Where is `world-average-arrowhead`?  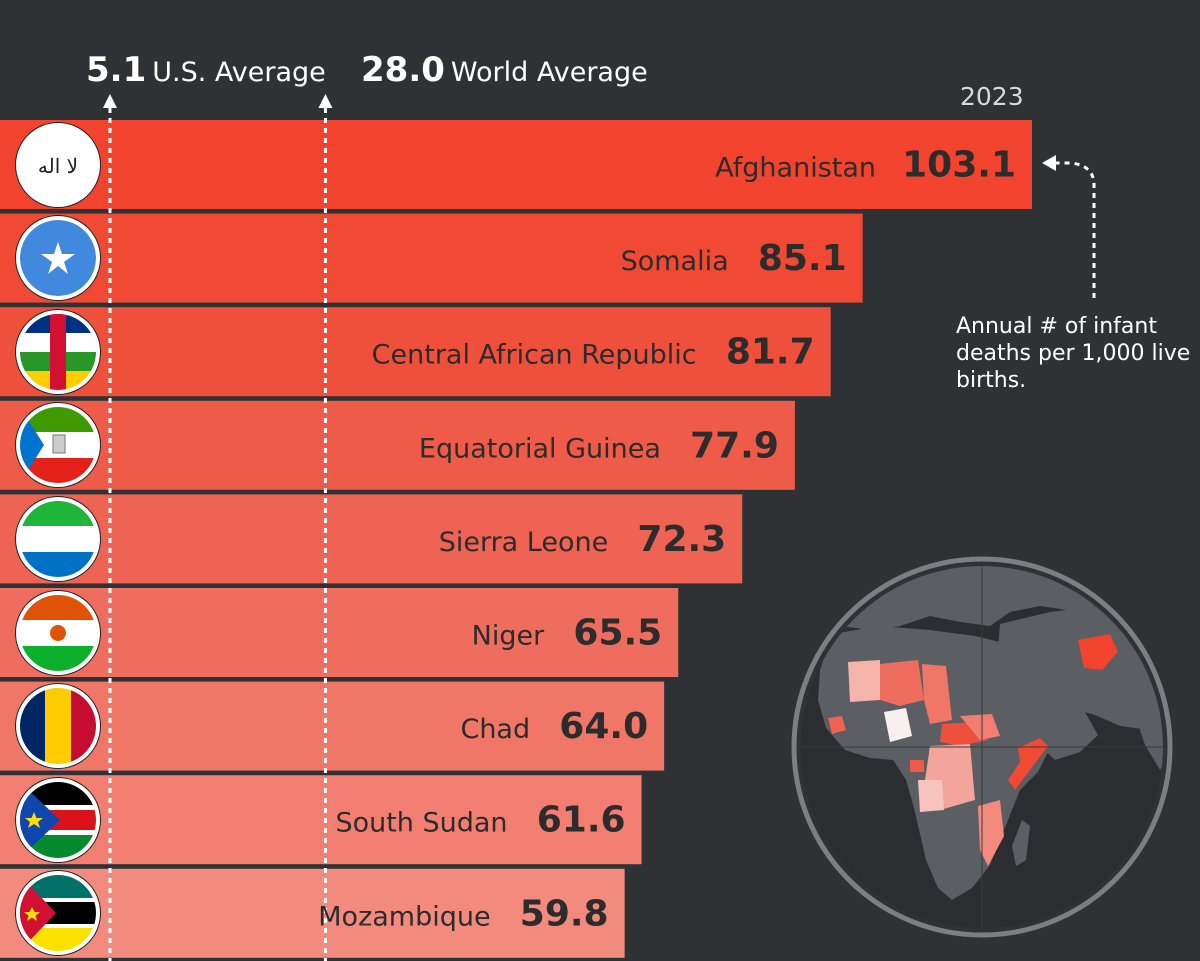 world-average-arrowhead is located at coordinates (325, 101).